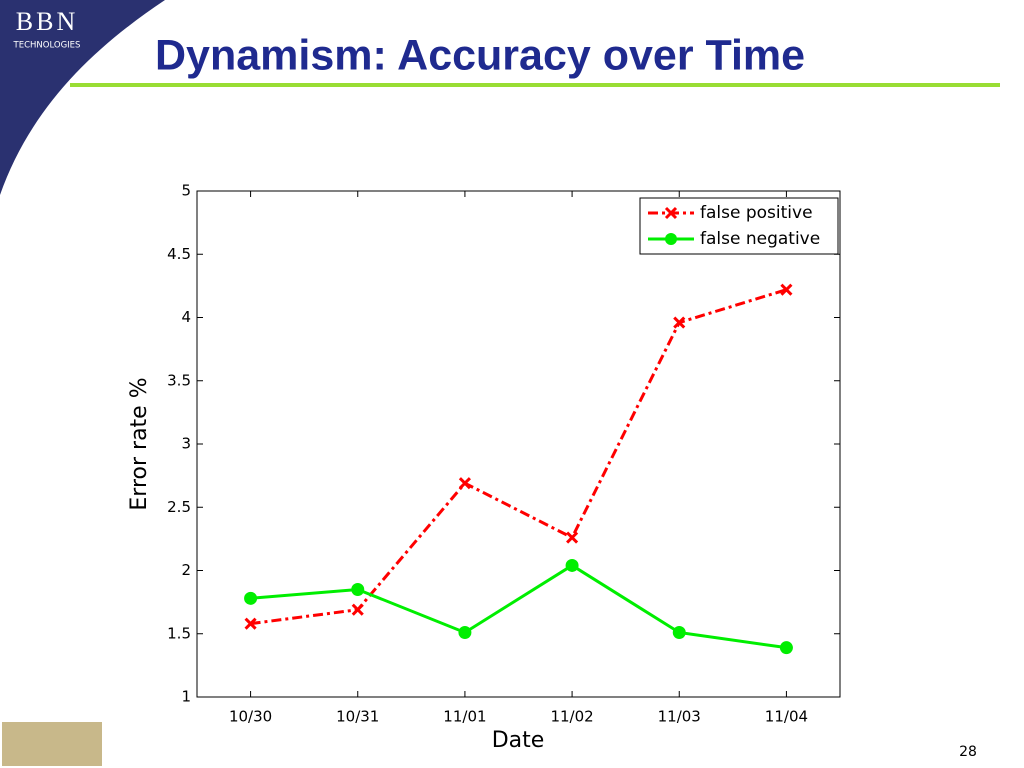 The image size is (1024, 768). I want to click on y-tick-label: 4, so click(186, 317).